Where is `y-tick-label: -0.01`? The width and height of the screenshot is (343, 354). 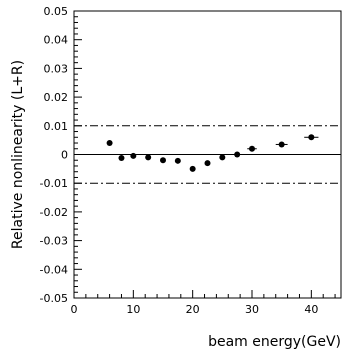 y-tick-label: -0.01 is located at coordinates (54, 183).